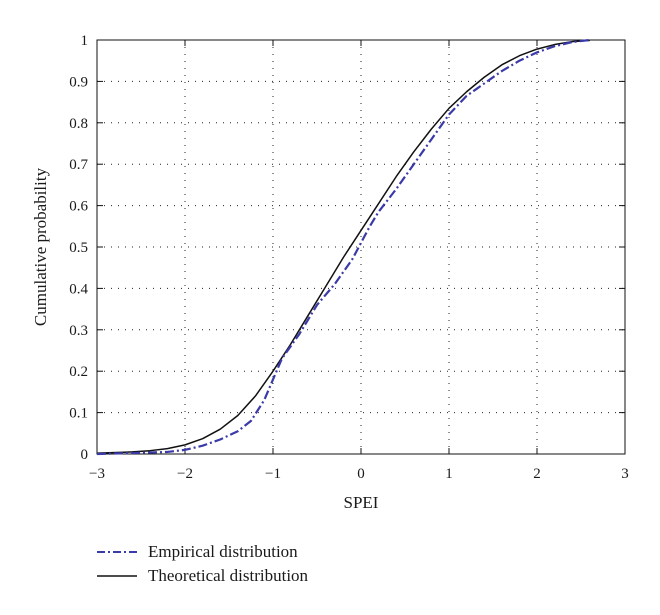 The image size is (660, 615). I want to click on legend-item-theoretical: Theoretical distribution, so click(202, 576).